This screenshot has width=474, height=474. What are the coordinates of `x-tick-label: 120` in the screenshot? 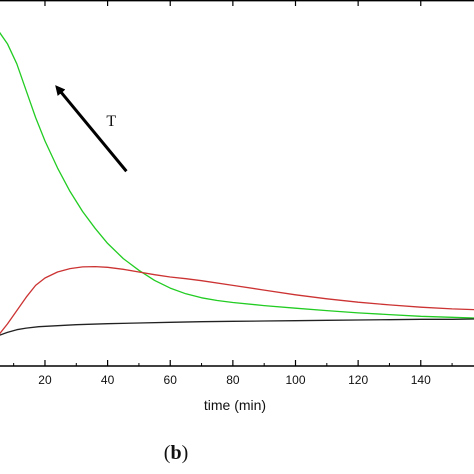 It's located at (358, 380).